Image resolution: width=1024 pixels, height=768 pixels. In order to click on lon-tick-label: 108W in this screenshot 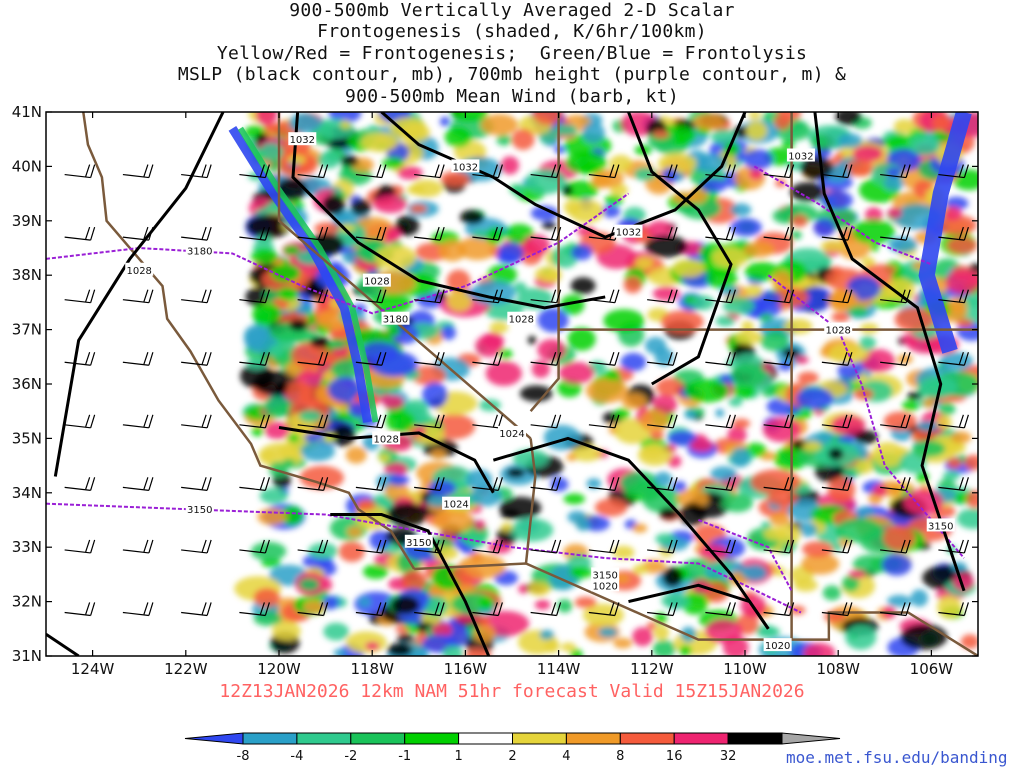, I will do `click(838, 669)`.